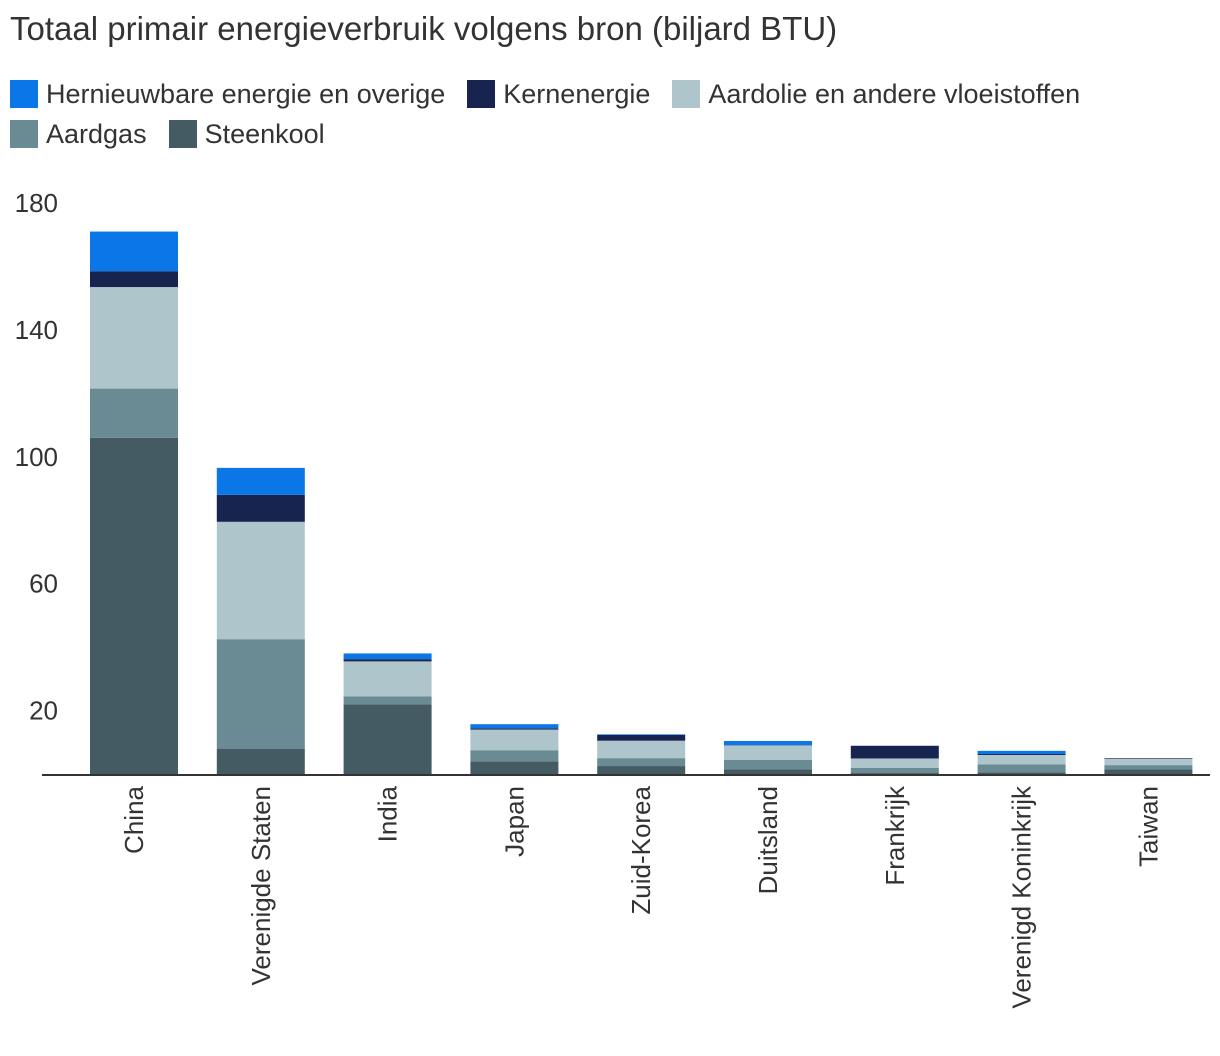 The image size is (1220, 1056). What do you see at coordinates (894, 93) in the screenshot?
I see `legend-label: Aardolie en andere vloeistoffen` at bounding box center [894, 93].